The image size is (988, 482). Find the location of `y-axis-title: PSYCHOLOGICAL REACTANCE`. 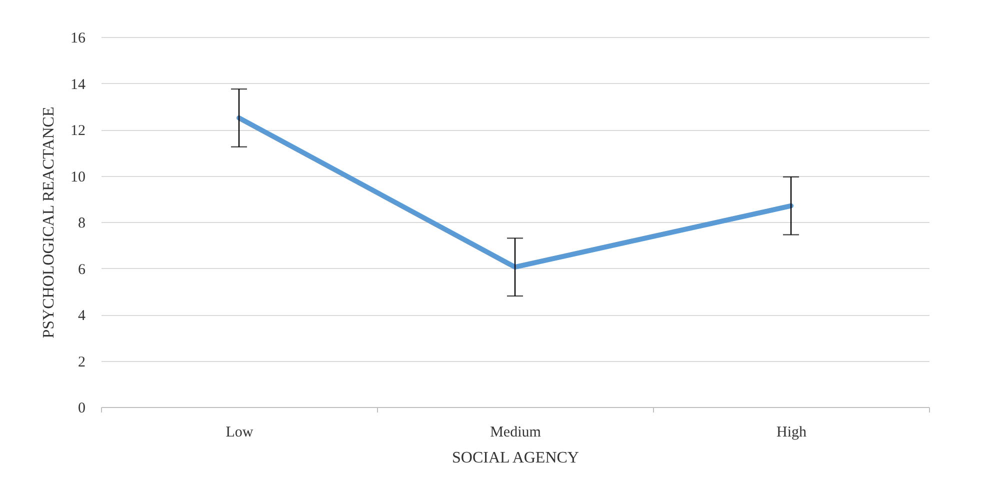

y-axis-title: PSYCHOLOGICAL REACTANCE is located at coordinates (49, 222).